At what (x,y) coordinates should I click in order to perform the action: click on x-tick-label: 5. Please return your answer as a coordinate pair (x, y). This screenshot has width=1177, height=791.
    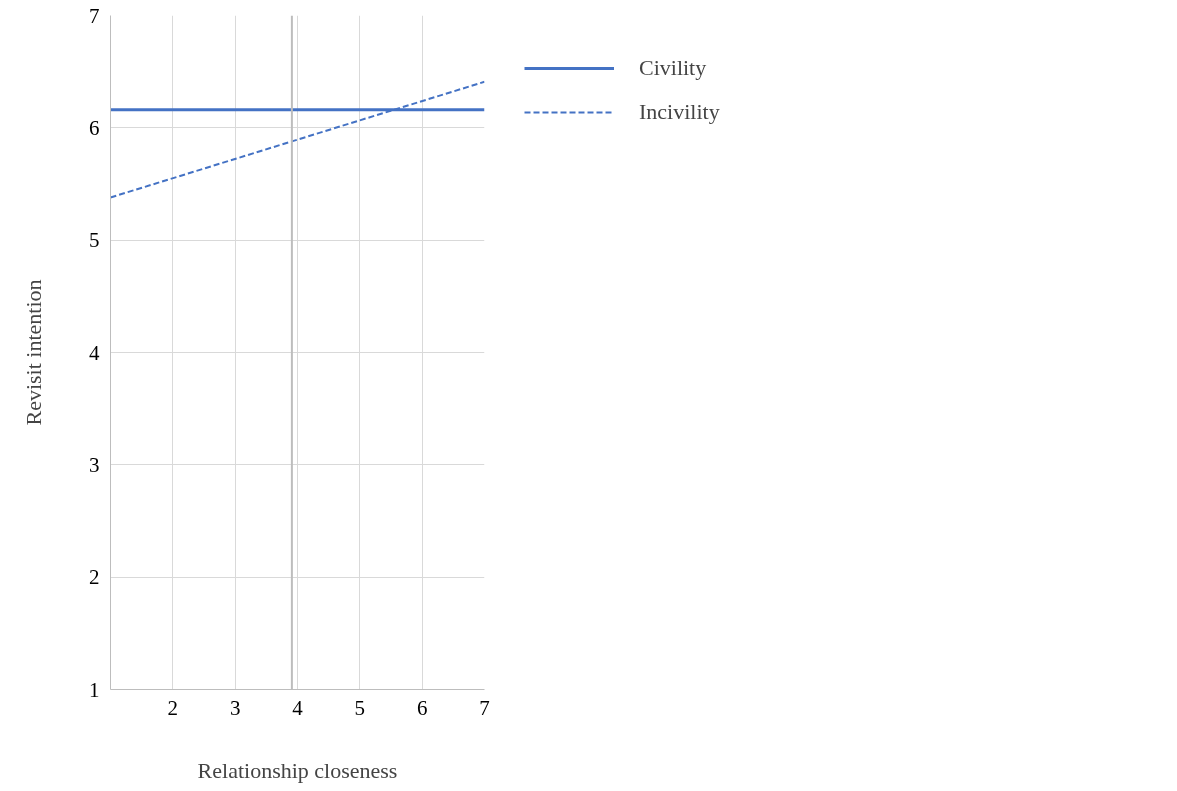
    Looking at the image, I should click on (360, 707).